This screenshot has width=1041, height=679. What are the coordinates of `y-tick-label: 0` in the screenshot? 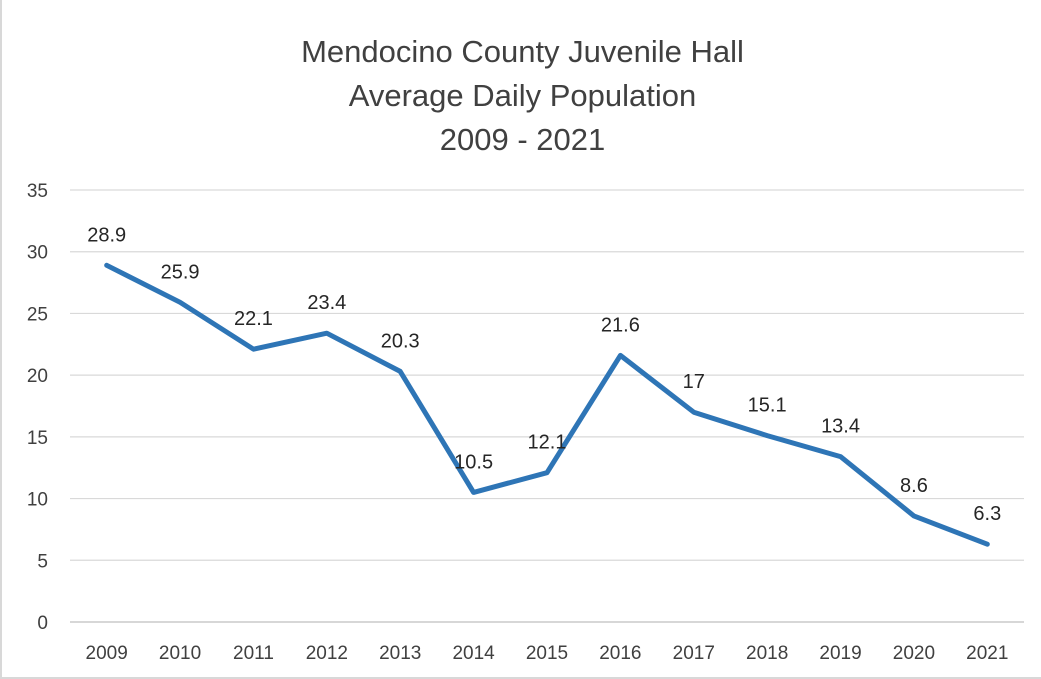 It's located at (42, 623).